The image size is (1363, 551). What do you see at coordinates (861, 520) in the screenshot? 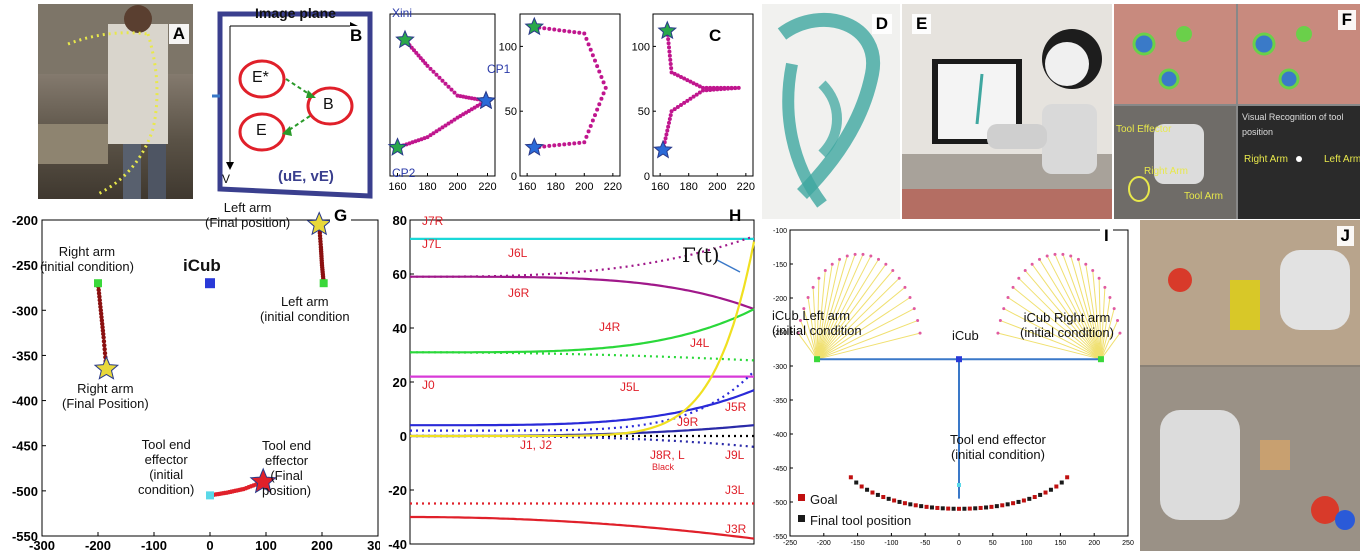
I see `legend-final-label: Final tool position` at bounding box center [861, 520].